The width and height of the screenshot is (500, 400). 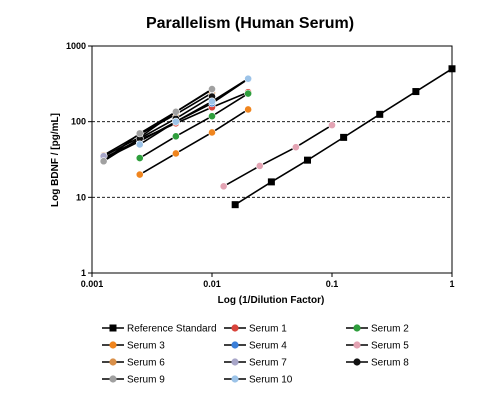 What do you see at coordinates (268, 329) in the screenshot?
I see `legend-label-1: Serum 1` at bounding box center [268, 329].